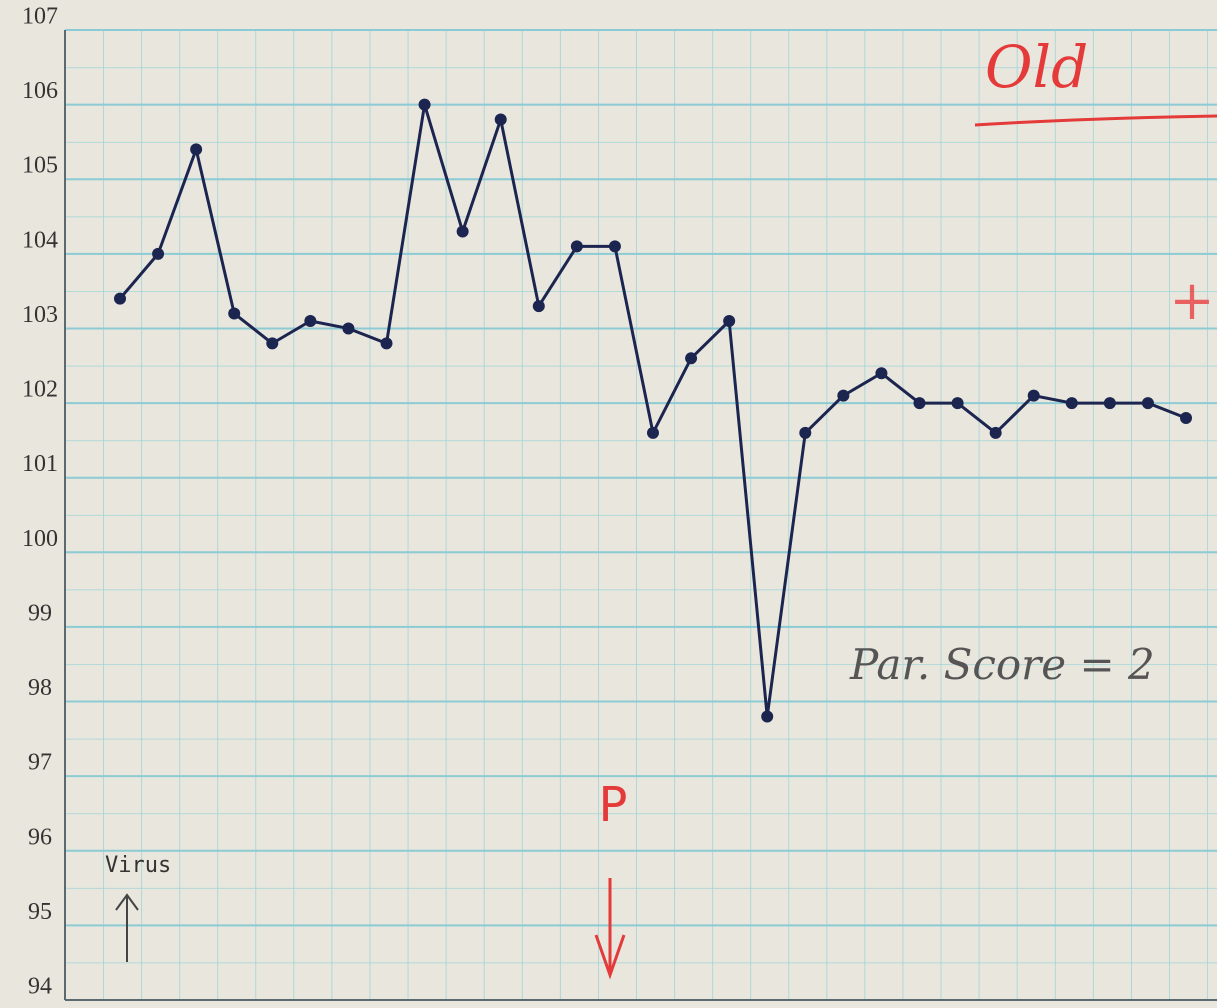  Describe the element at coordinates (40, 390) in the screenshot. I see `y-tick-label: 102` at that location.